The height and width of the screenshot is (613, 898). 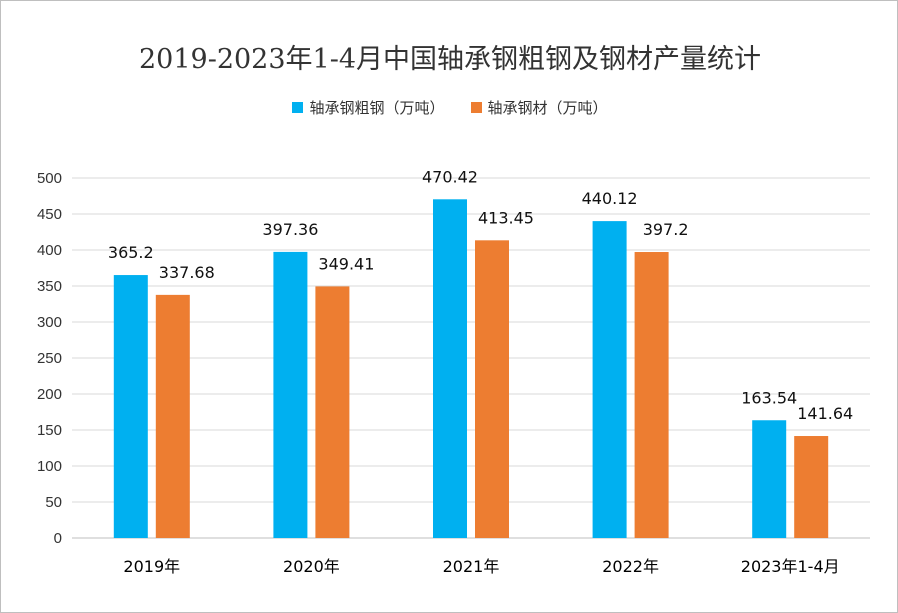 I want to click on x-tick-label: 2023年1-4月, so click(x=790, y=566).